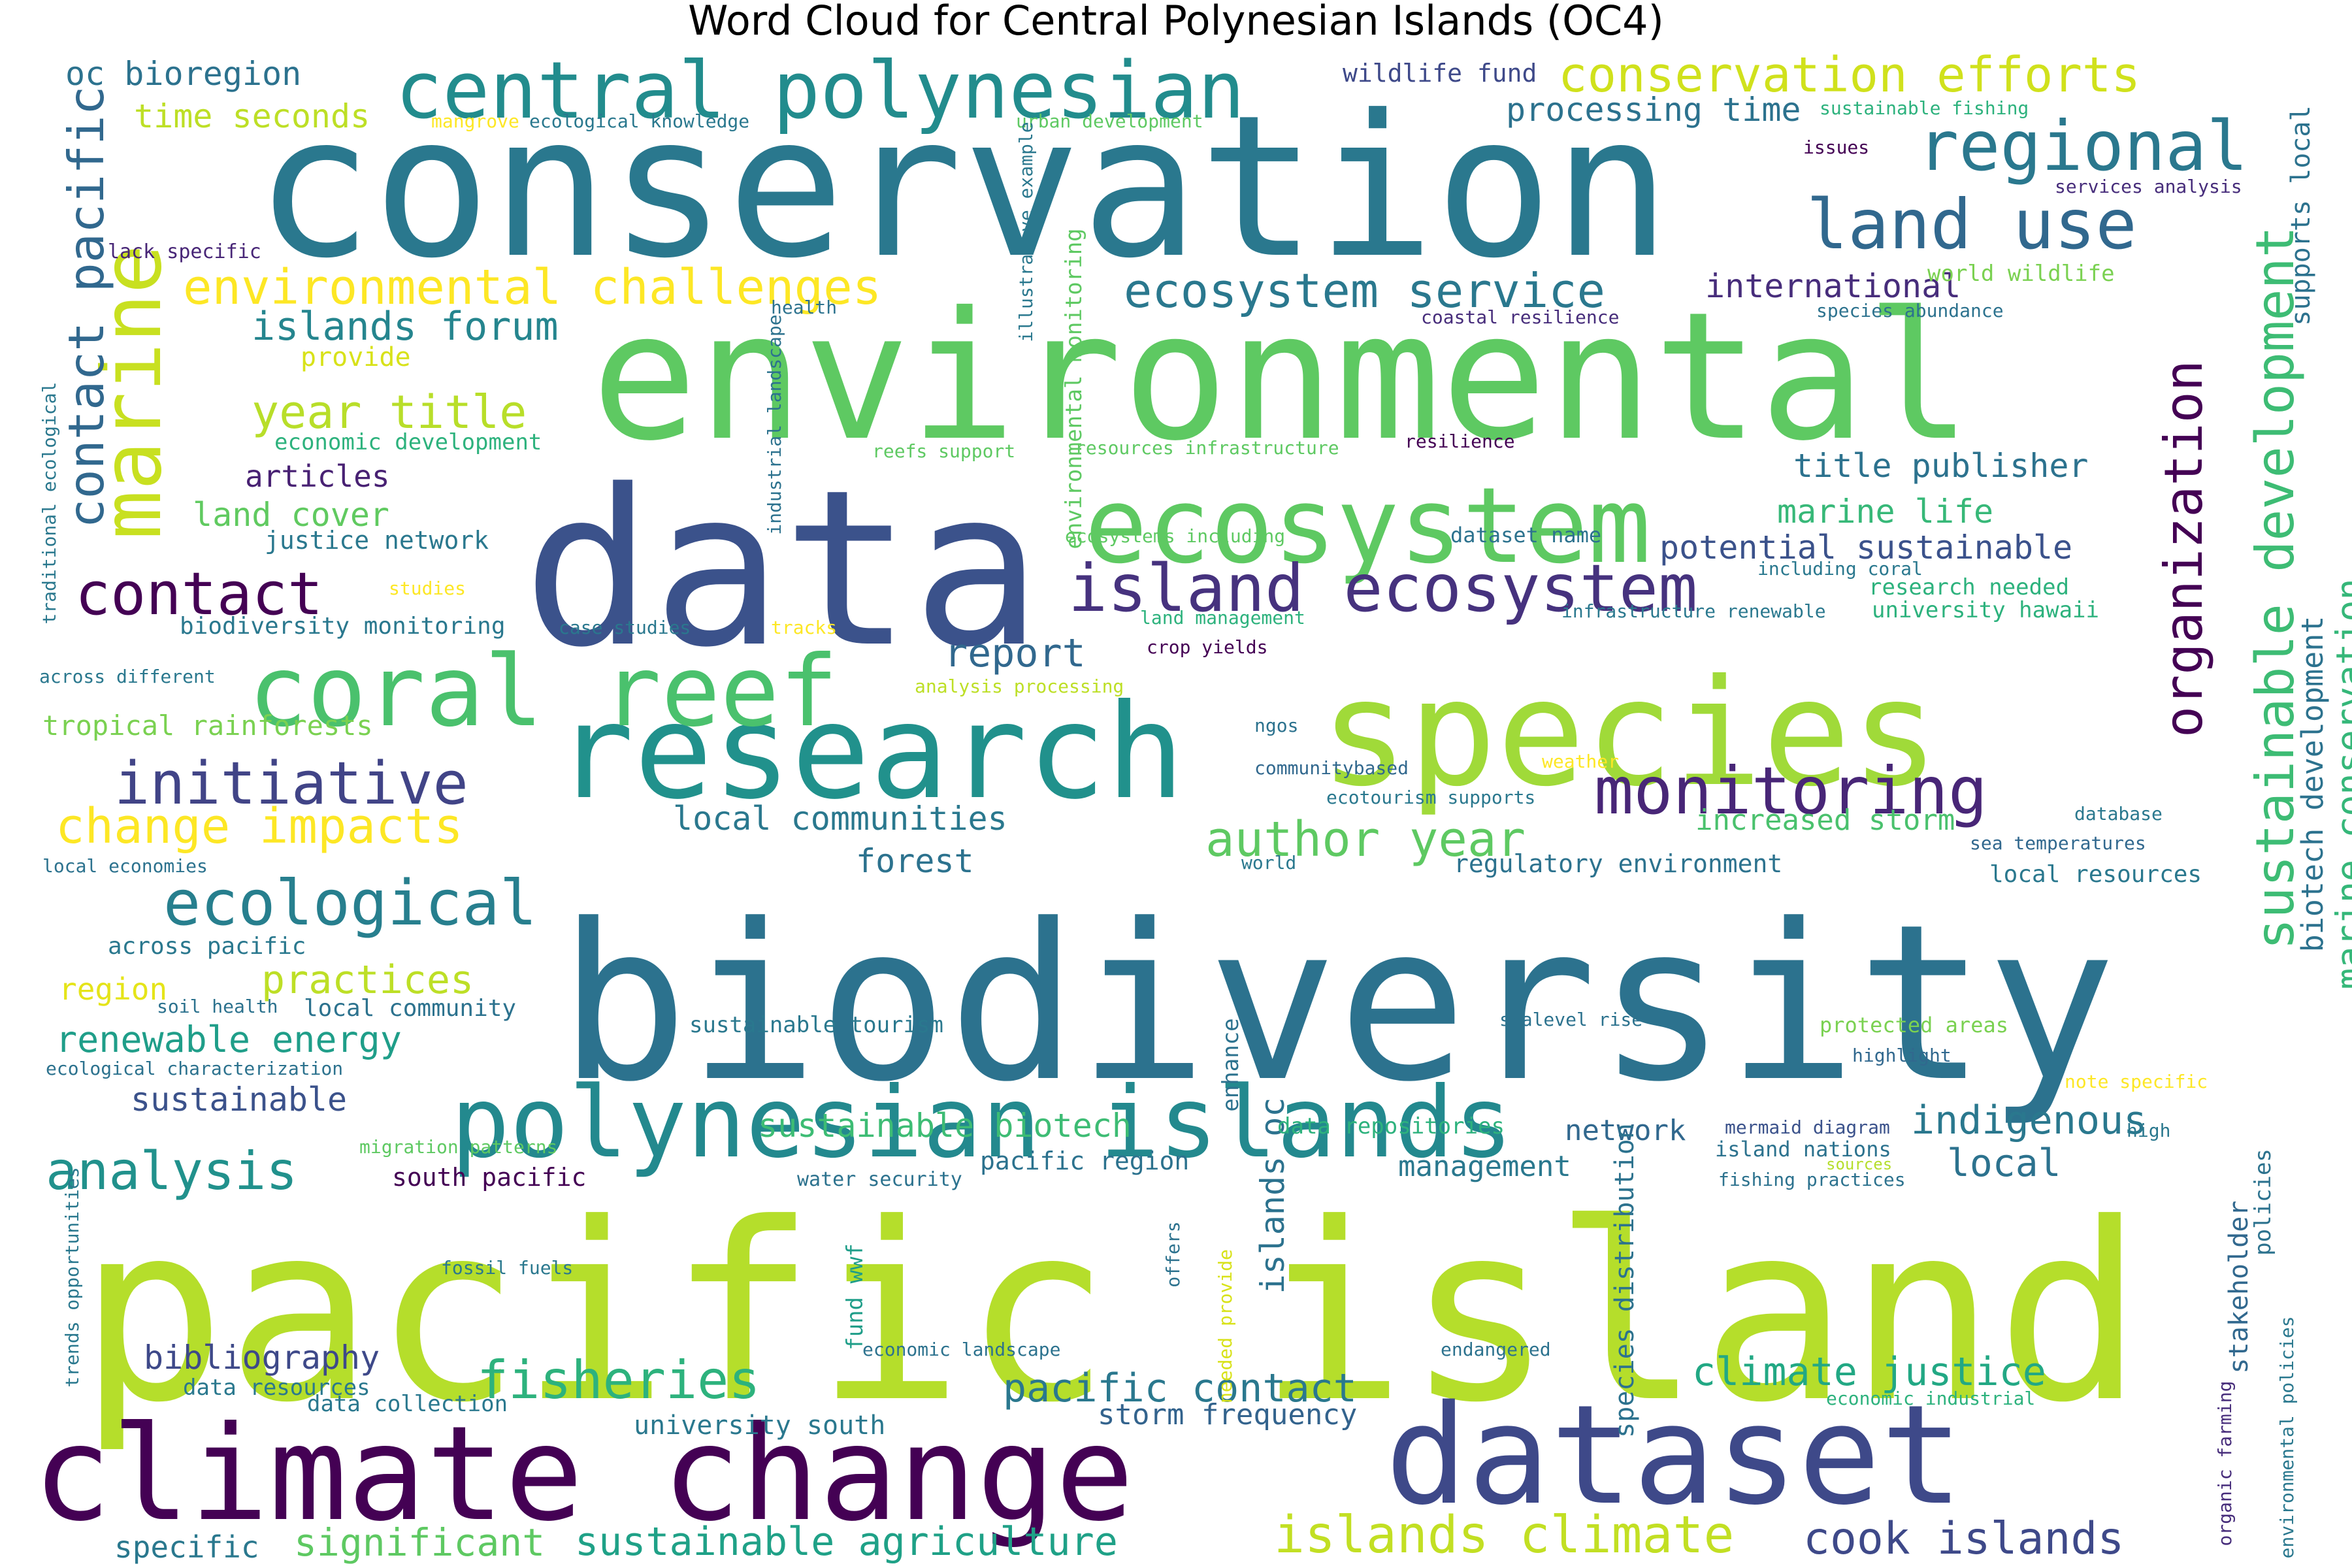  What do you see at coordinates (217, 1006) in the screenshot?
I see `word-soil-health: soil health` at bounding box center [217, 1006].